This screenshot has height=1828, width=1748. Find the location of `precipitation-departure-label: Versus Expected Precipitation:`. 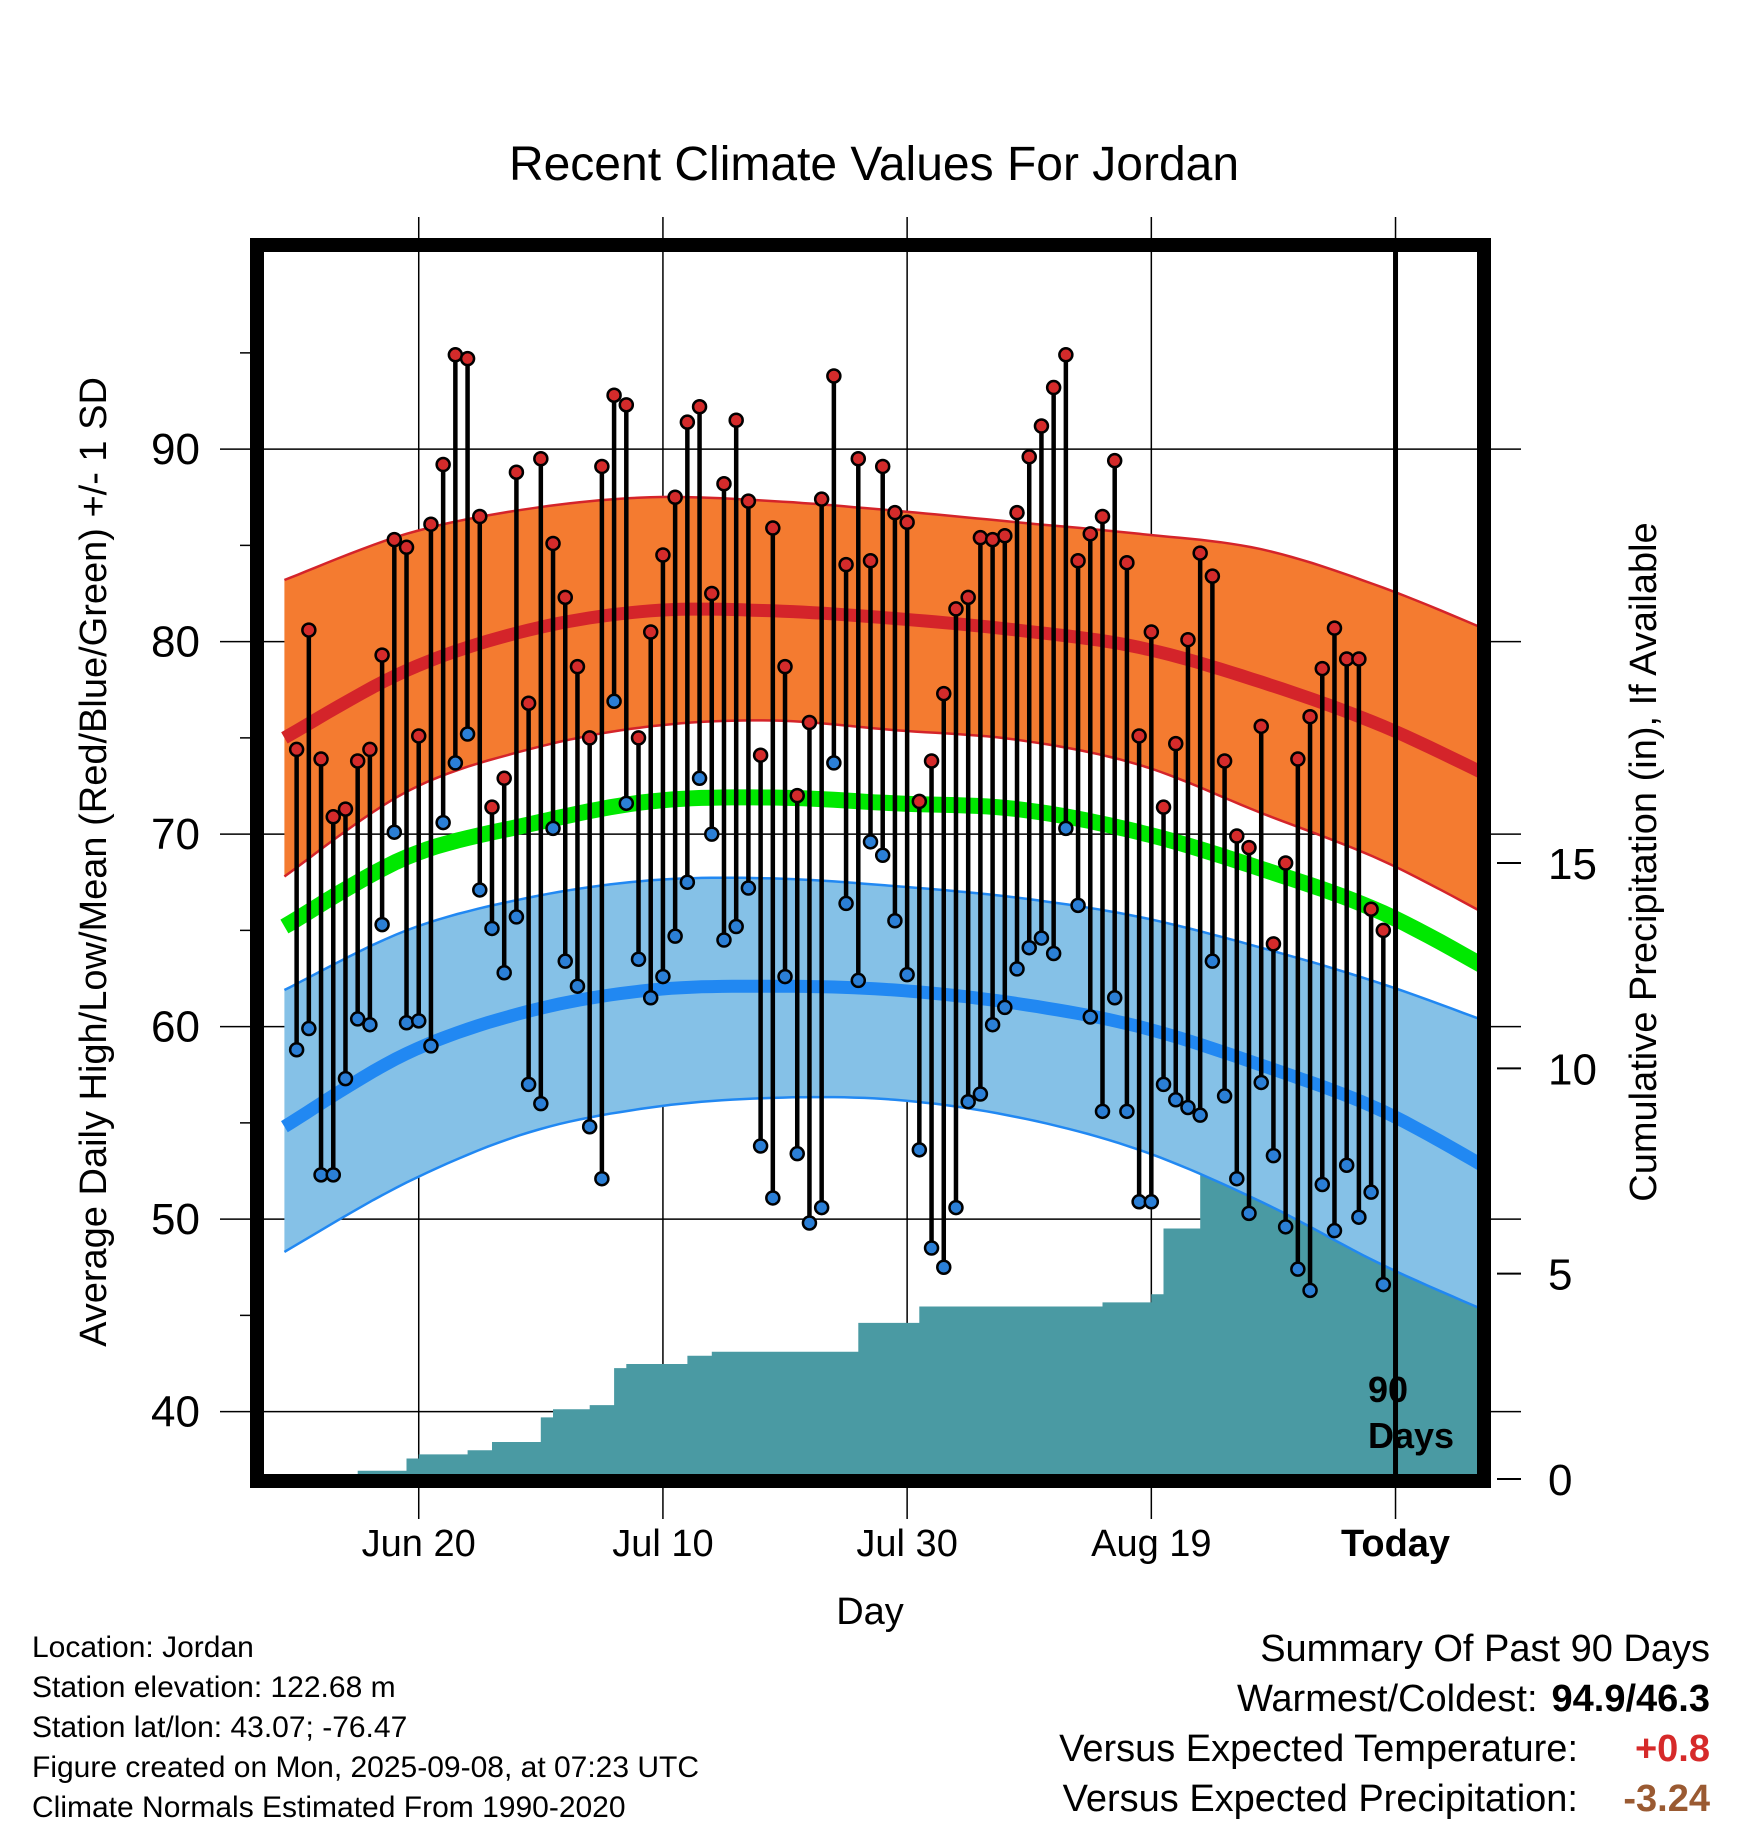

precipitation-departure-label: Versus Expected Precipitation: is located at coordinates (1320, 1799).